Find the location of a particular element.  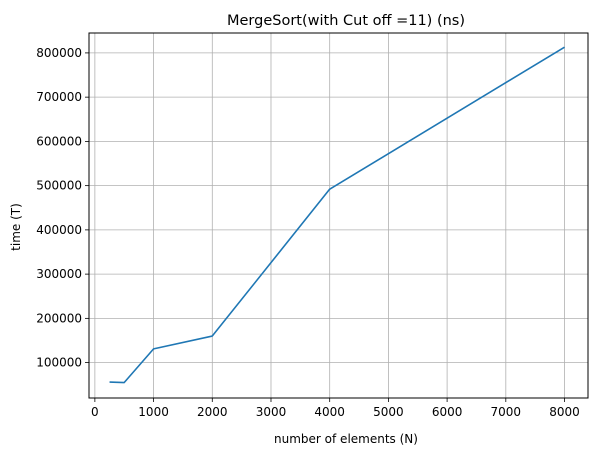

y-tick-label: 500000 is located at coordinates (59, 186).